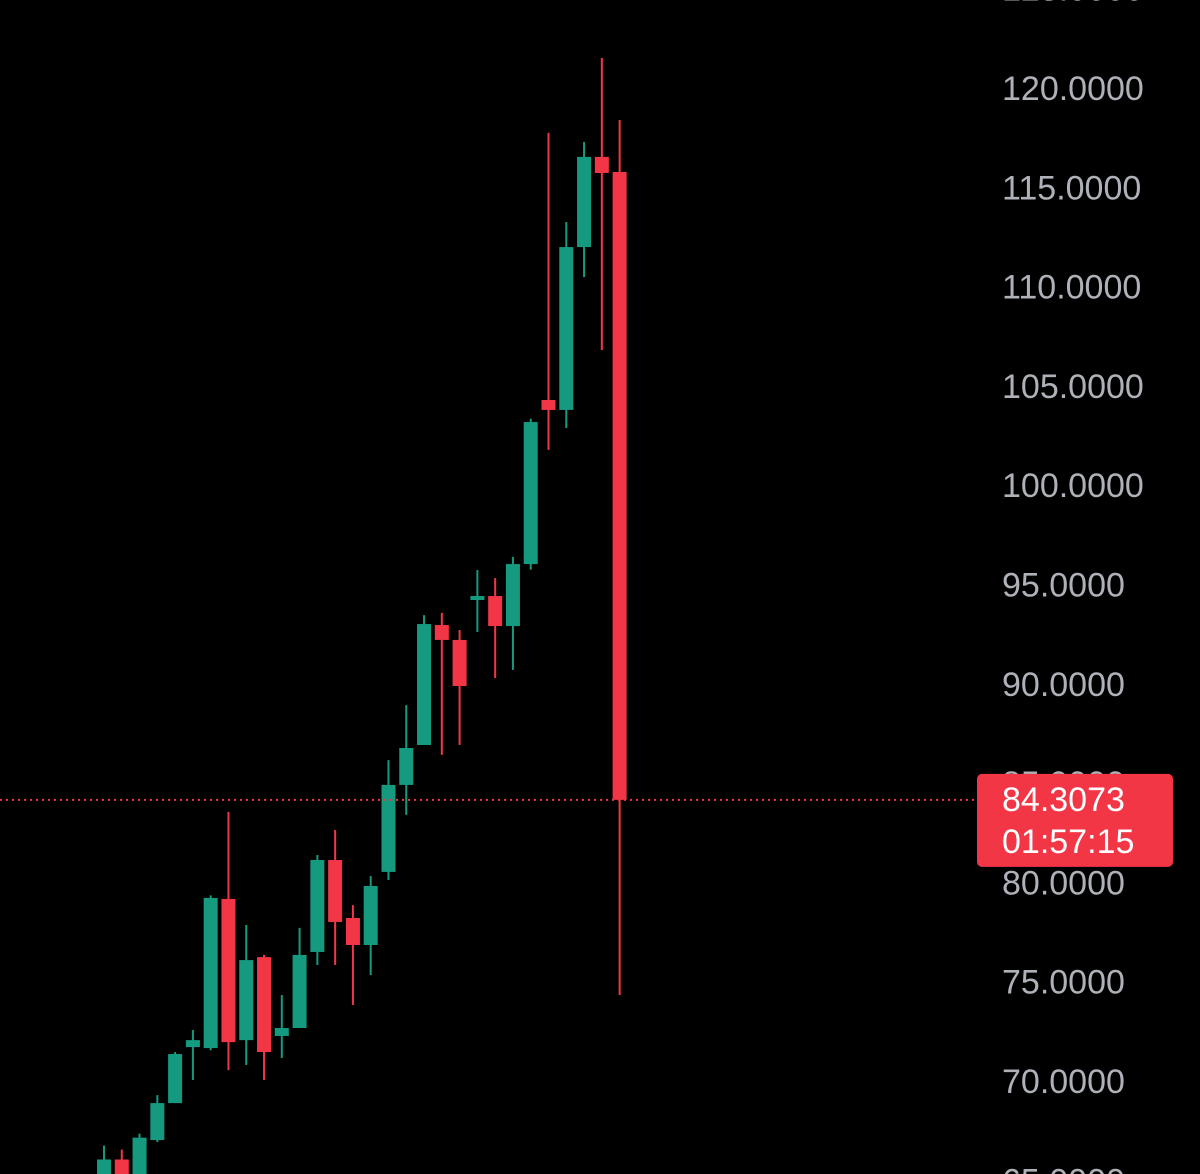 The width and height of the screenshot is (1200, 1174). I want to click on y-tick-label: 120.0000, so click(1073, 89).